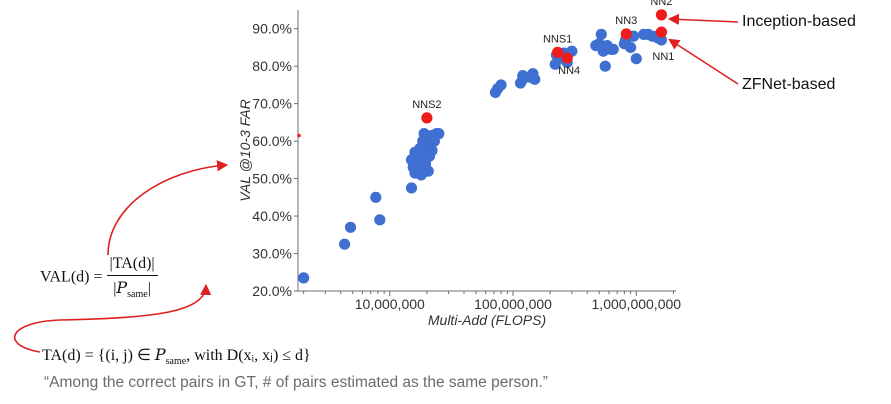 This screenshot has height=404, width=891. I want to click on y-tick-label: 50.0%, so click(272, 179).